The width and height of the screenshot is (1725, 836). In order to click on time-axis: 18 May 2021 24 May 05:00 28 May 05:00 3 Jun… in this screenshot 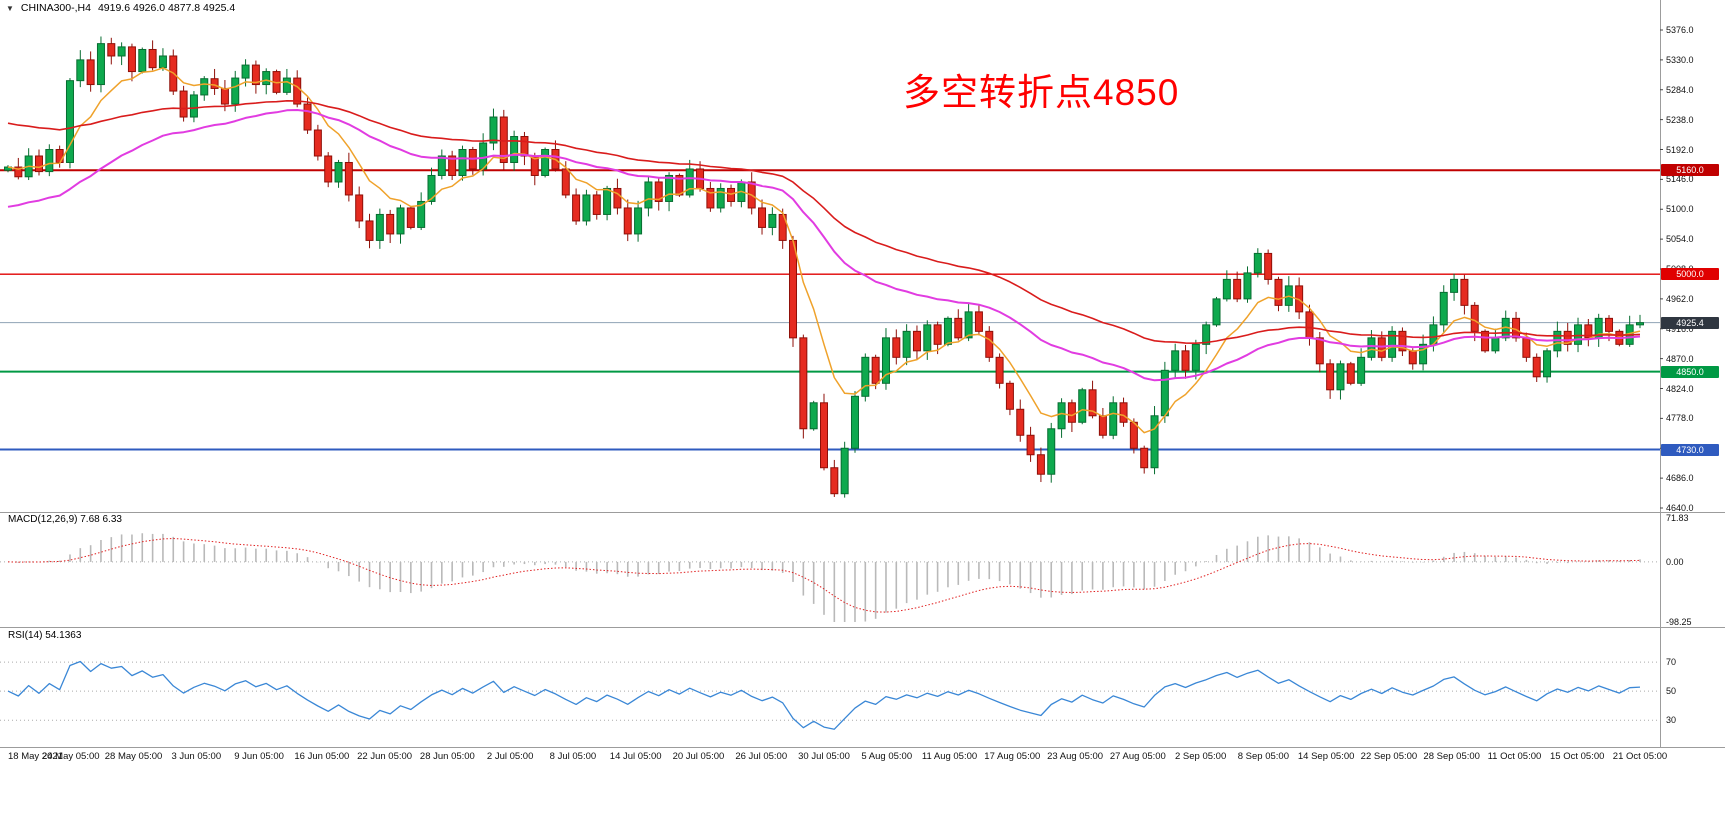, I will do `click(862, 791)`.